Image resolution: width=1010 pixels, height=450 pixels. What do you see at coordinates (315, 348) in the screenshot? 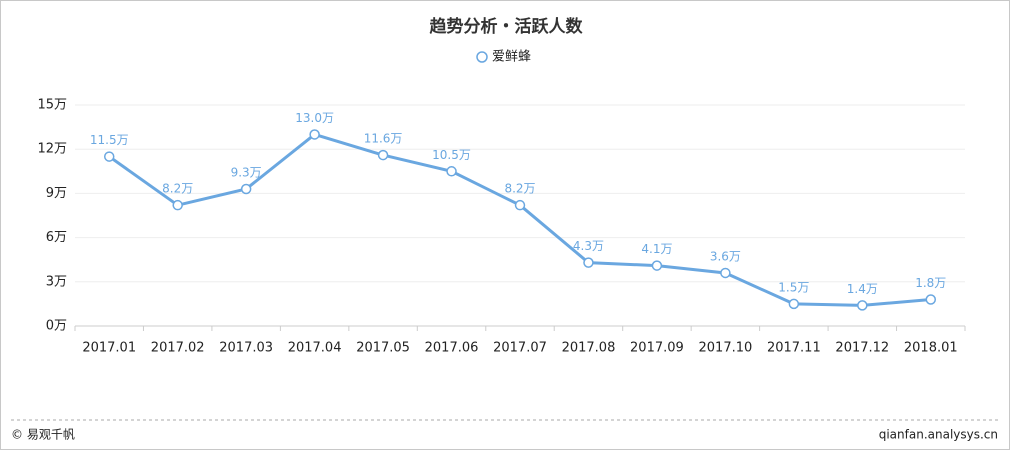
I see `x-tick-label: 2017.04` at bounding box center [315, 348].